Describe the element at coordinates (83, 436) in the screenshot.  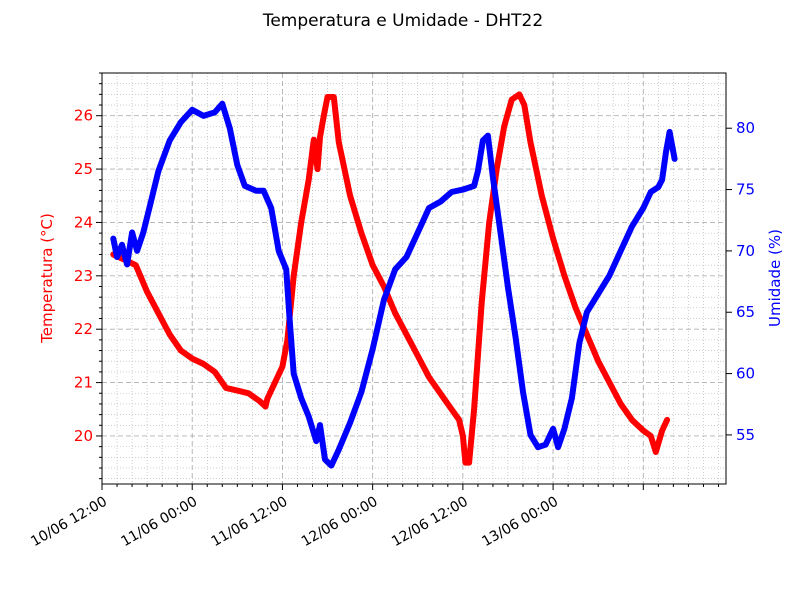
I see `y-left-tick-label: 20` at that location.